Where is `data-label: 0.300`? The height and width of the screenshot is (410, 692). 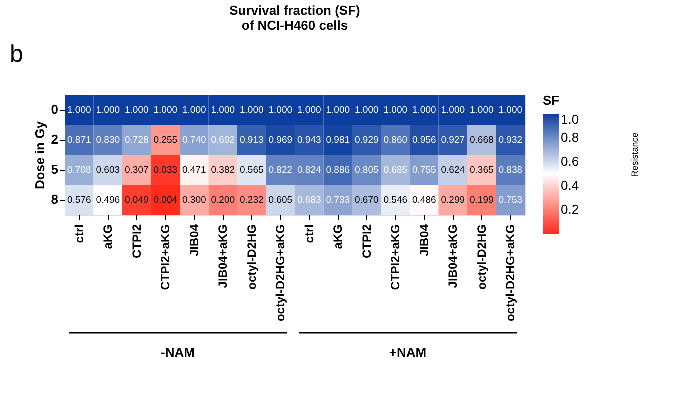
data-label: 0.300 is located at coordinates (194, 200).